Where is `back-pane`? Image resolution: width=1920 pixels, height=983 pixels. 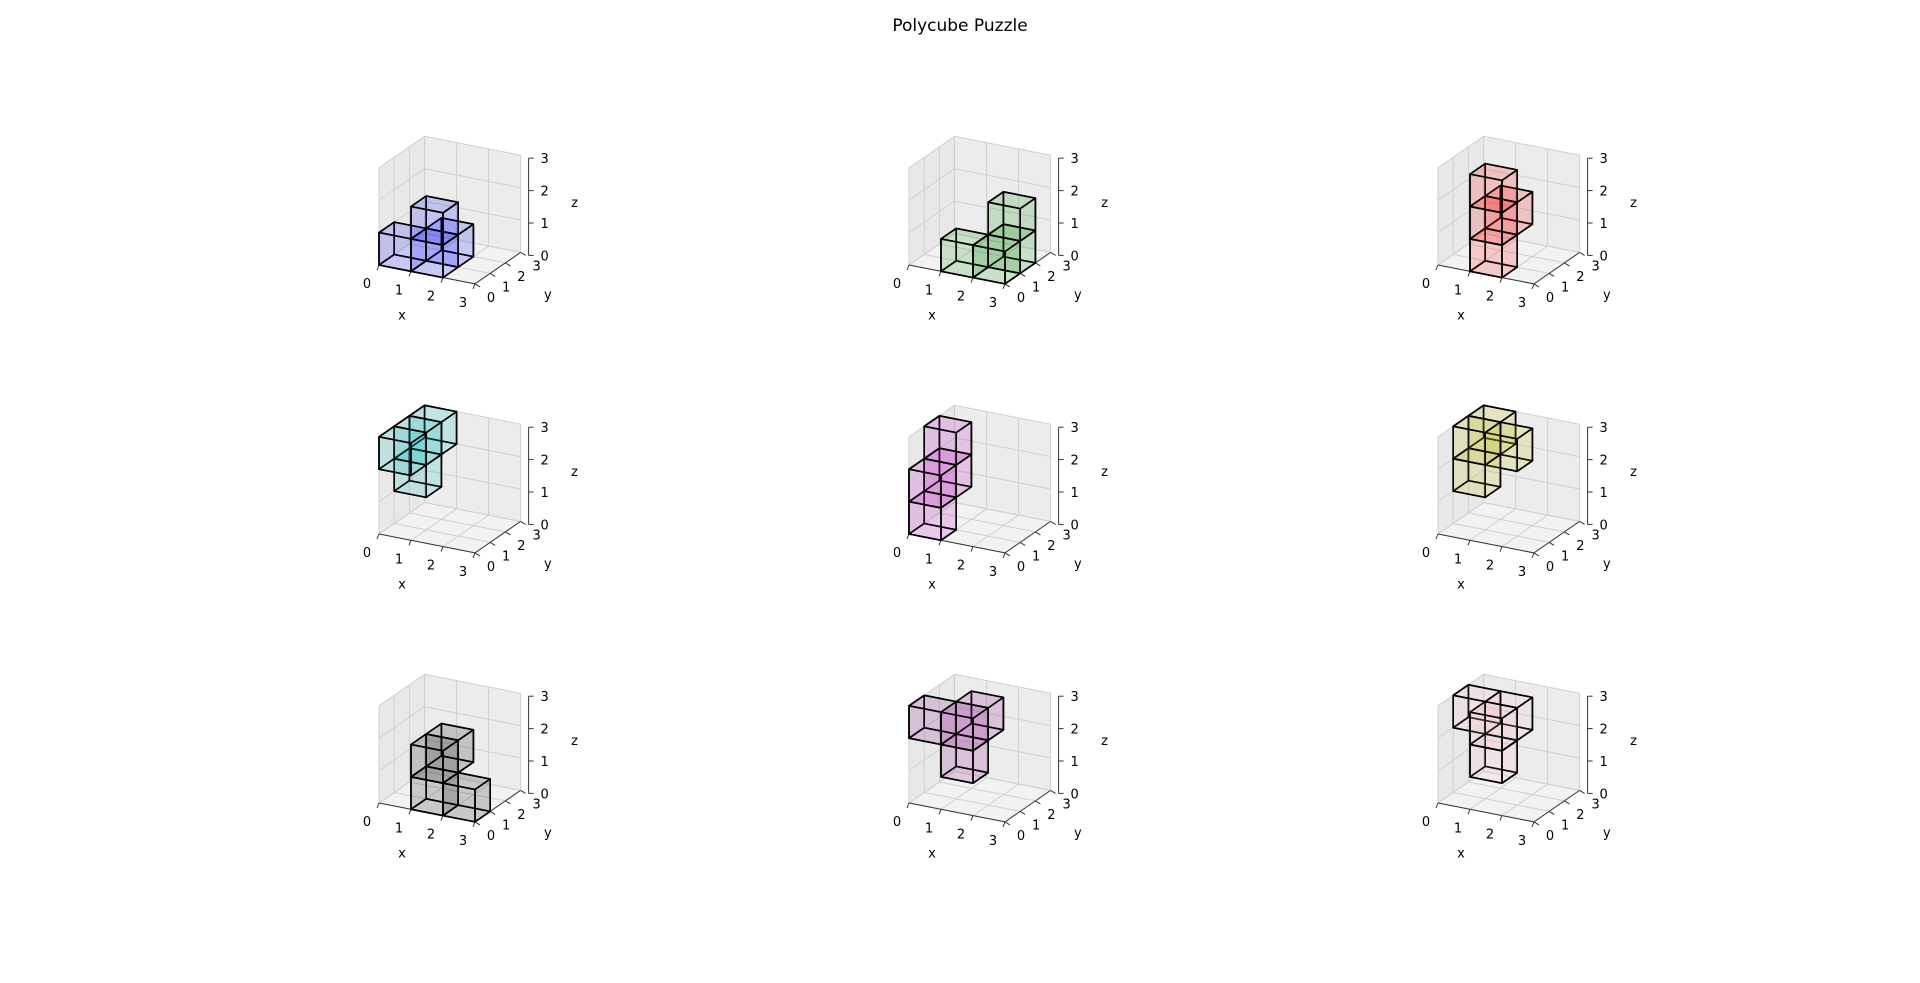
back-pane is located at coordinates (1002, 194).